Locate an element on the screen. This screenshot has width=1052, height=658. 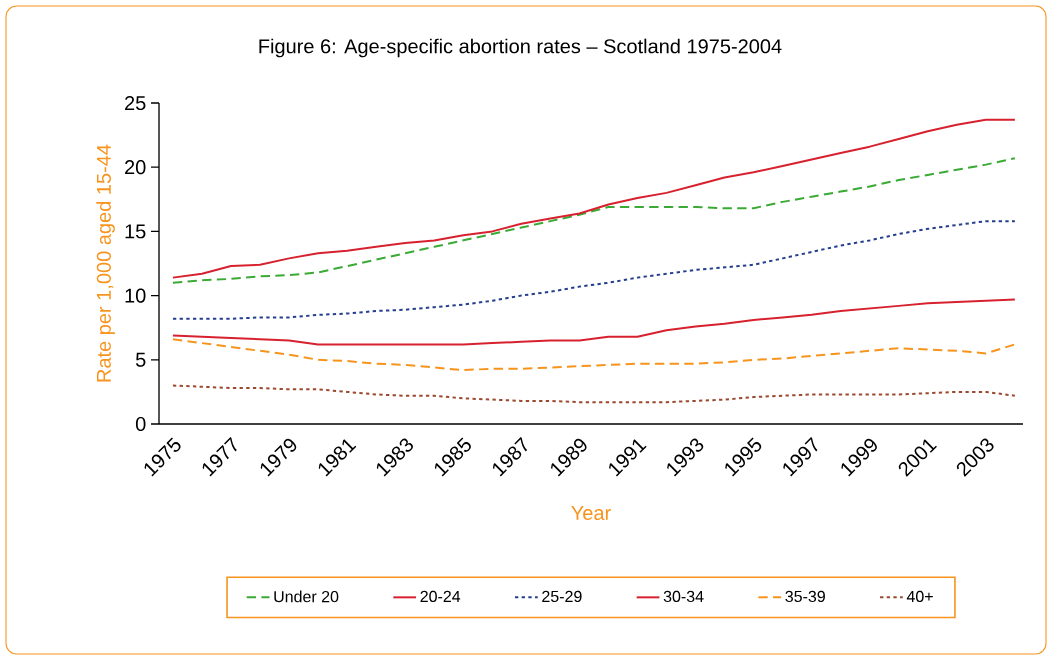
y-tick-label: 10 is located at coordinates (135, 295).